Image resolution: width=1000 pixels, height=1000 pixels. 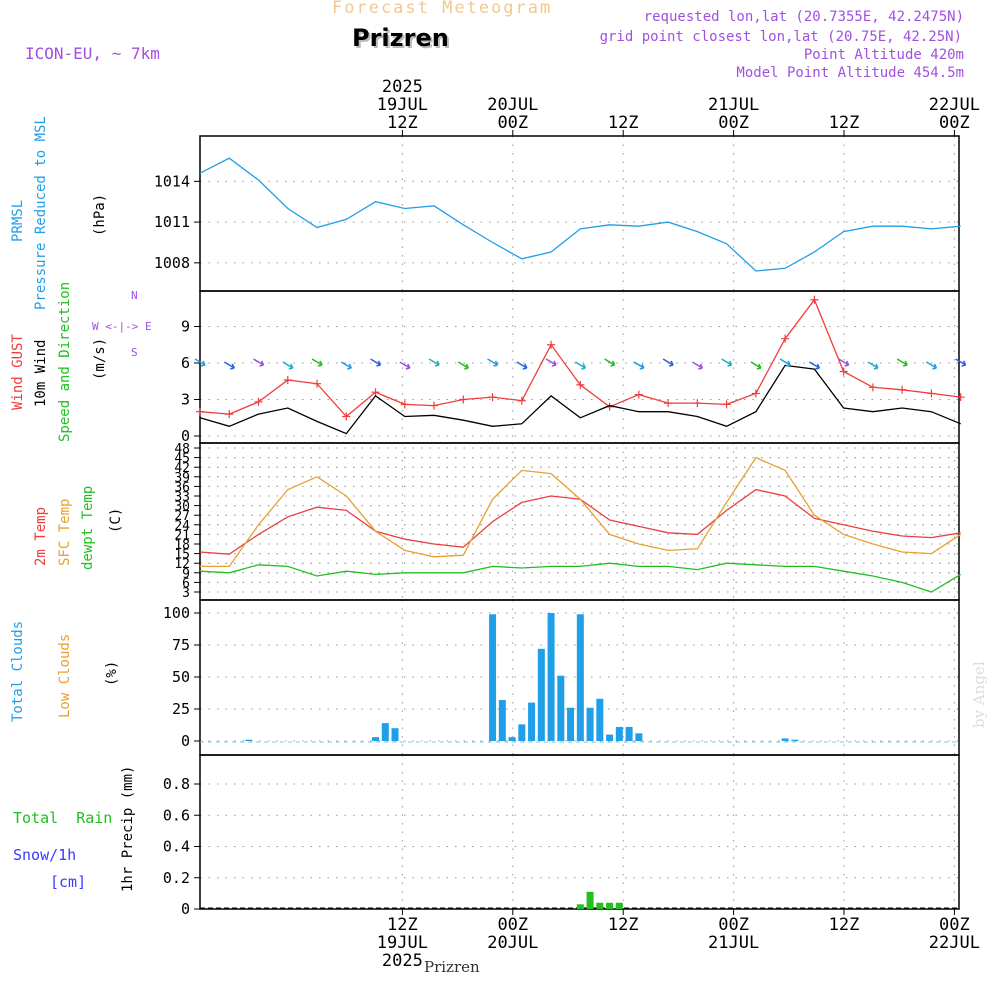 What do you see at coordinates (134, 295) in the screenshot?
I see `compass-n: N` at bounding box center [134, 295].